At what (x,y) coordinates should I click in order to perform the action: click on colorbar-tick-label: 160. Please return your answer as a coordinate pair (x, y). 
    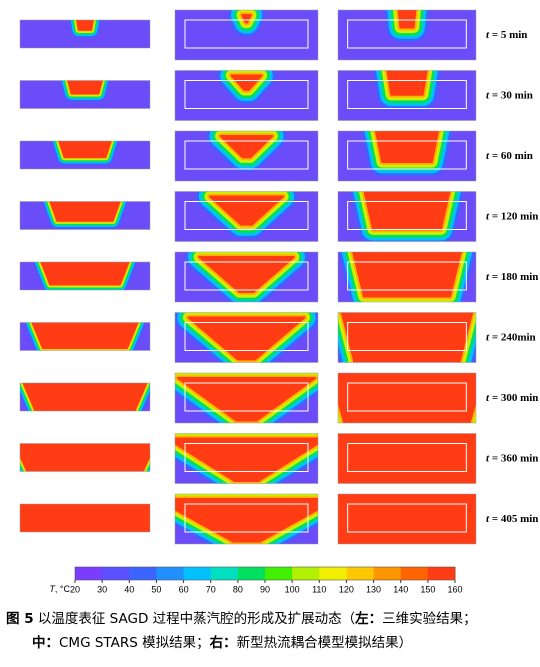
    Looking at the image, I should click on (454, 589).